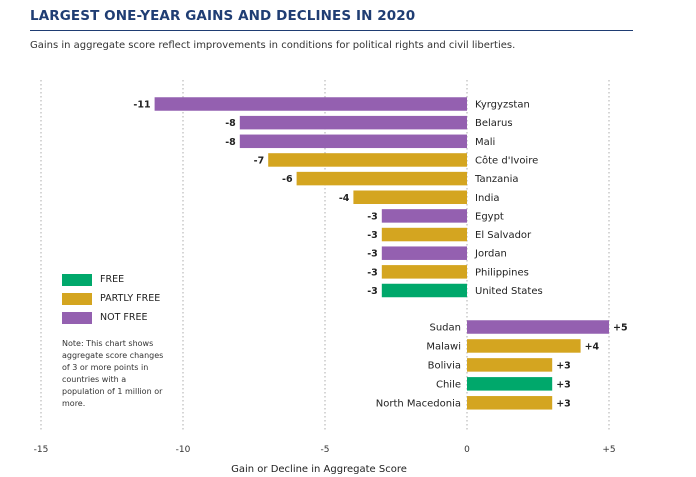 The image size is (696, 477). What do you see at coordinates (487, 198) in the screenshot?
I see `category-label: India` at bounding box center [487, 198].